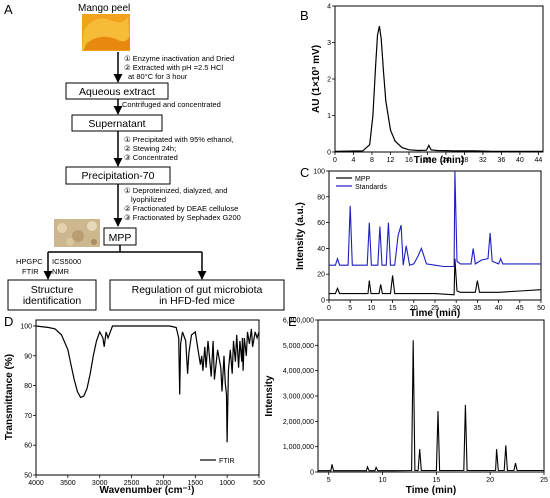 This screenshot has height=498, width=550. I want to click on x-tick-label: 16, so click(409, 160).